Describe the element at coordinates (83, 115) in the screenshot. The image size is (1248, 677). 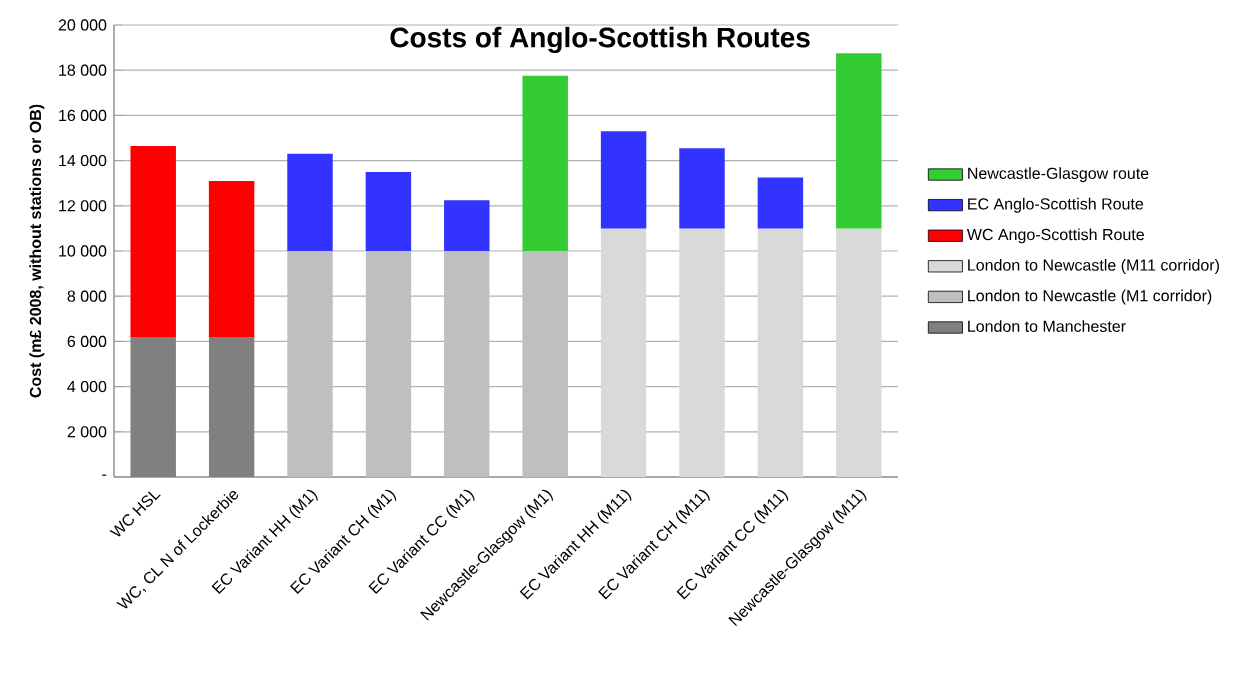
I see `y-tick-label: 16 000` at that location.